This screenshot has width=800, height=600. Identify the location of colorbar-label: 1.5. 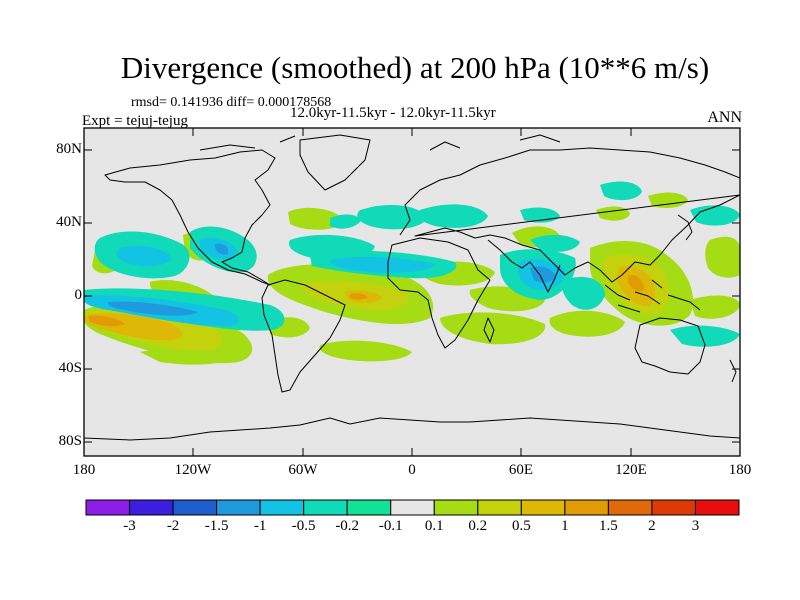
(608, 526).